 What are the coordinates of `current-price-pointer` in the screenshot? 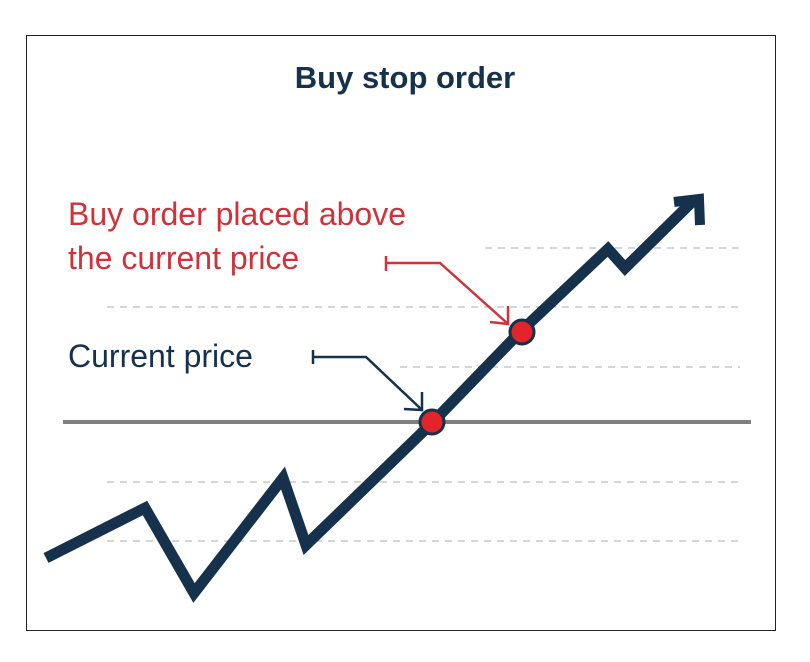 It's located at (367, 381).